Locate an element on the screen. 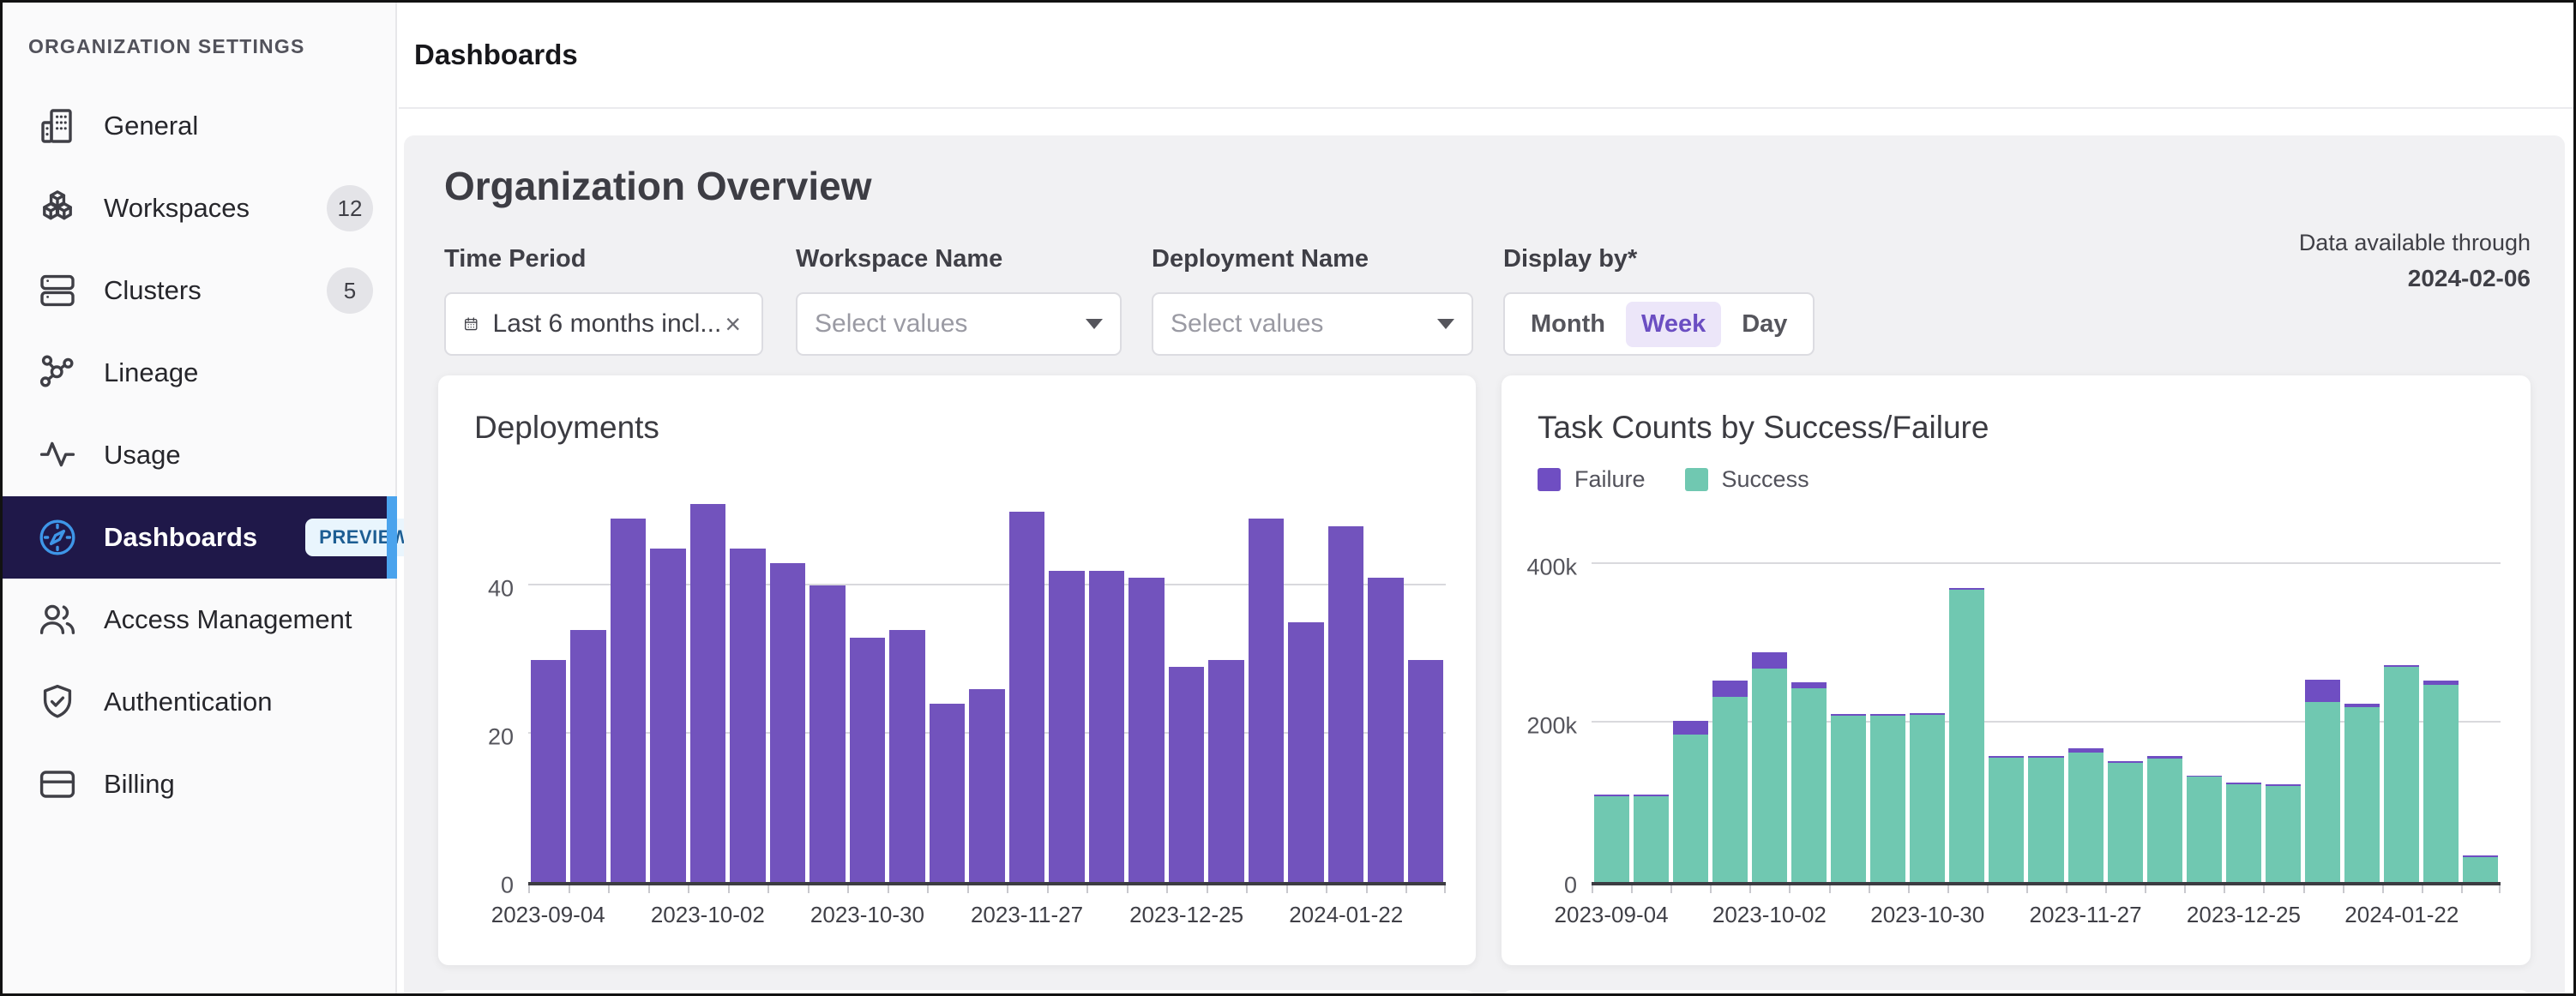 This screenshot has width=2576, height=996. filter-display-by: Display by* Month Week Day is located at coordinates (1659, 300).